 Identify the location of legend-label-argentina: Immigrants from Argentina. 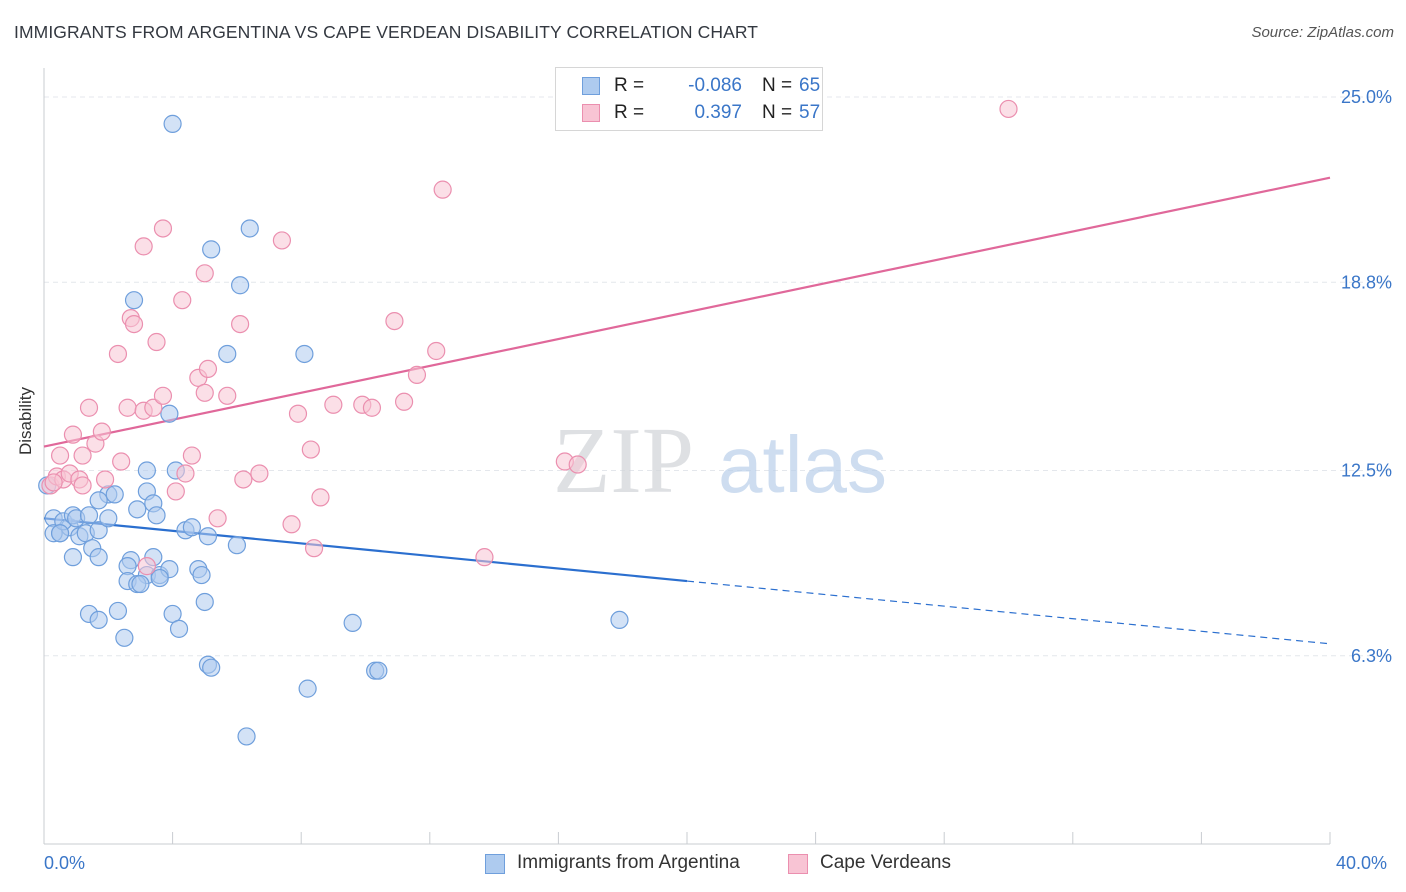
(628, 862).